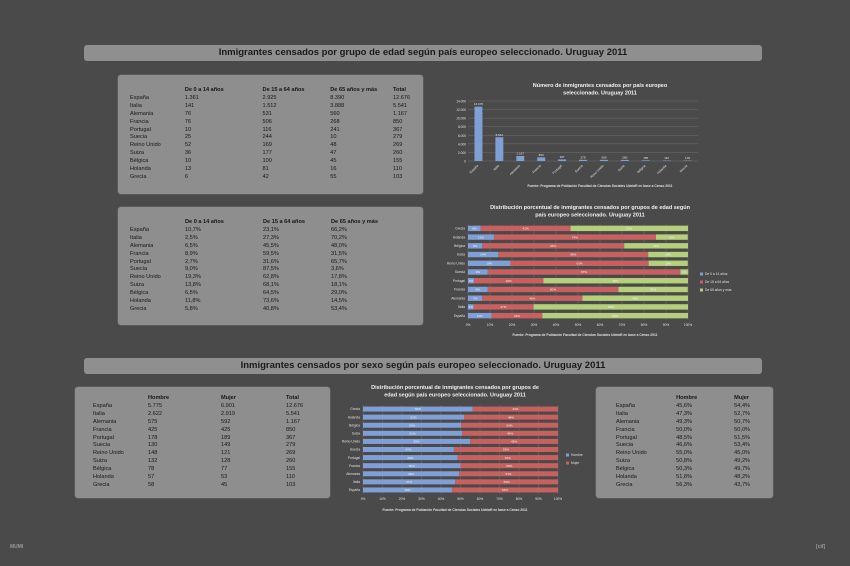 The height and width of the screenshot is (566, 850). What do you see at coordinates (228, 397) in the screenshot?
I see `column-header: Mujer` at bounding box center [228, 397].